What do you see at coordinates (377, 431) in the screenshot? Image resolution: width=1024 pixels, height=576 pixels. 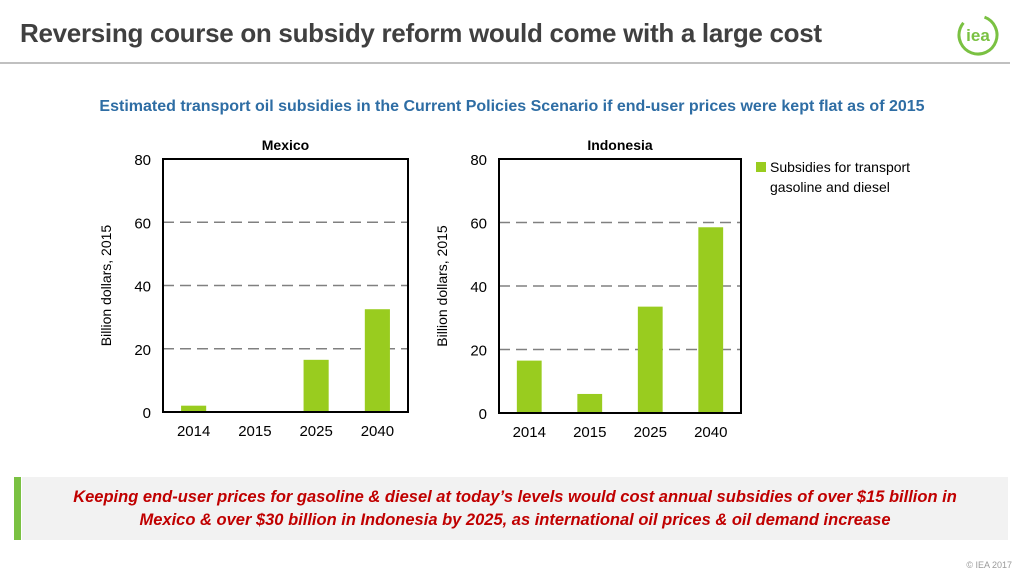 I see `x-tick-mexico-2040: 2040` at bounding box center [377, 431].